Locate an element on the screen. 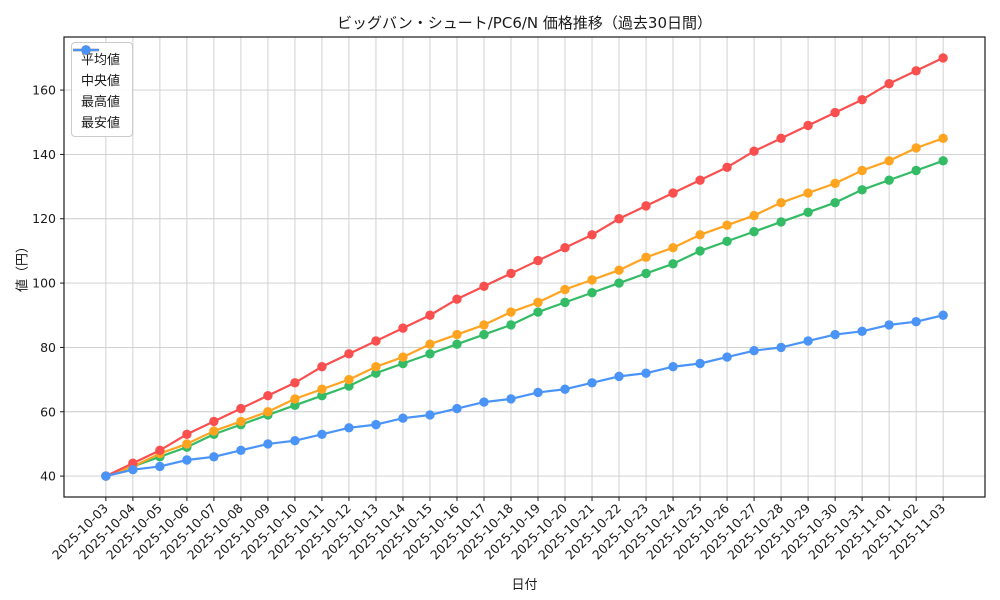 The image size is (1000, 600). legend-item-median: 中央値 is located at coordinates (96, 67).